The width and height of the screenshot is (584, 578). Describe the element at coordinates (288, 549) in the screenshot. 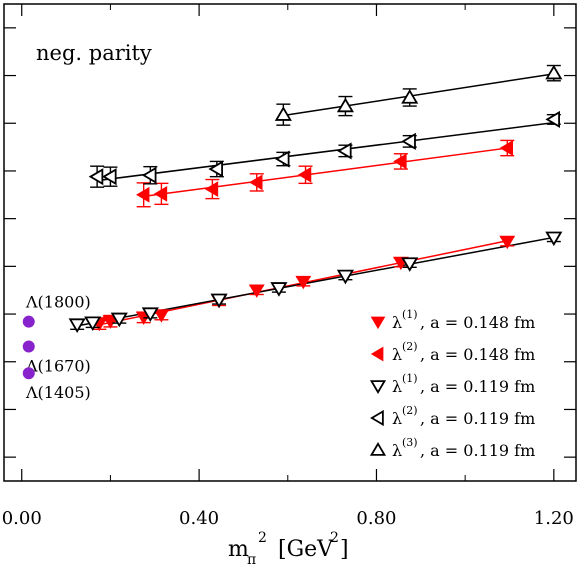

I see `x-axis-label: m π 2 [GeV 2 ]` at that location.